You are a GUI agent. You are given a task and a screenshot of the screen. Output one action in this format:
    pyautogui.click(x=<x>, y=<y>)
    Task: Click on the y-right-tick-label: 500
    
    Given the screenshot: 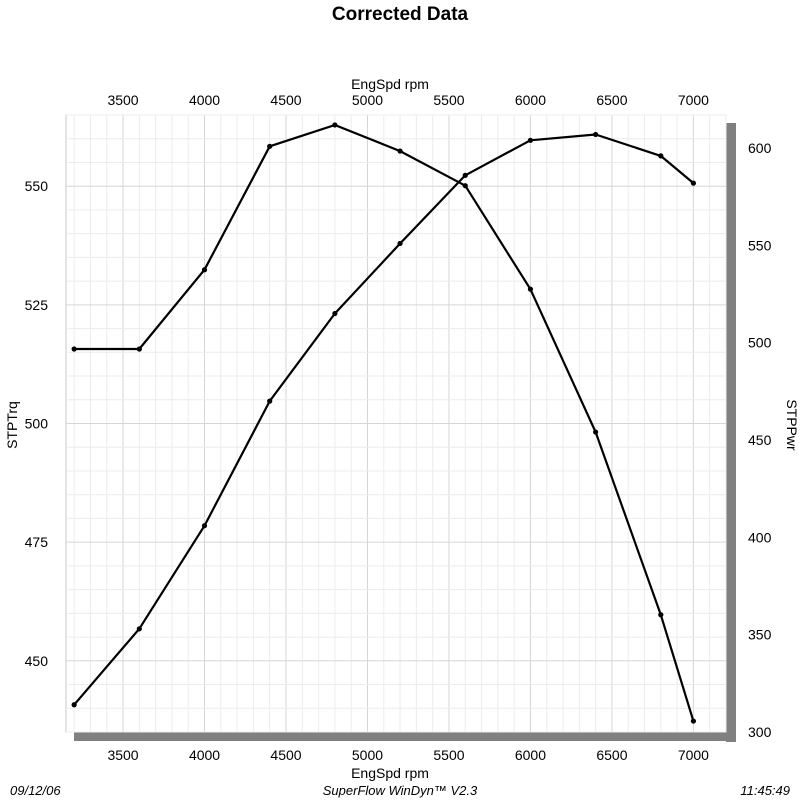 What is the action you would take?
    pyautogui.click(x=760, y=343)
    